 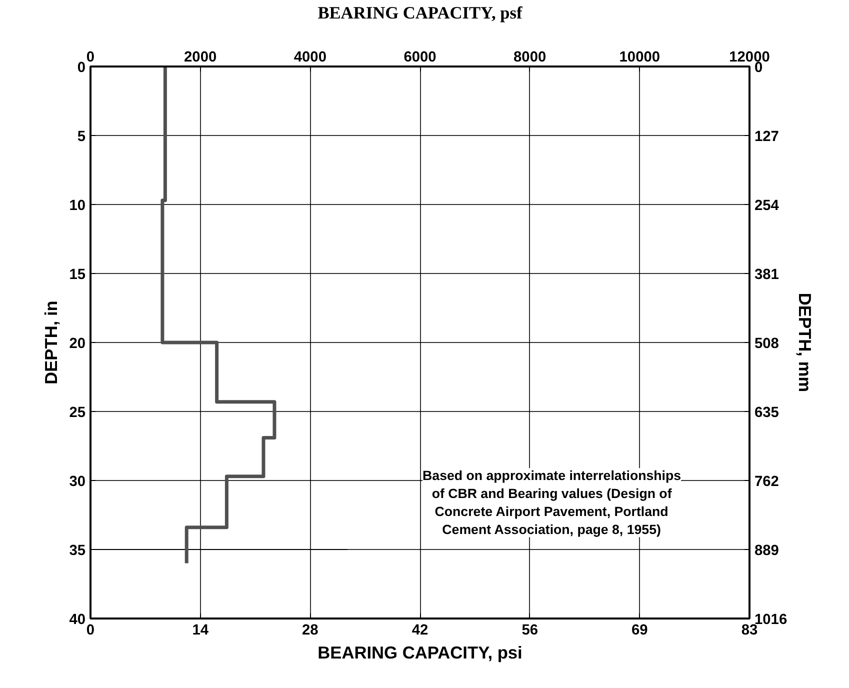 I want to click on y-axis-title: DEPTH, in, so click(x=51, y=342).